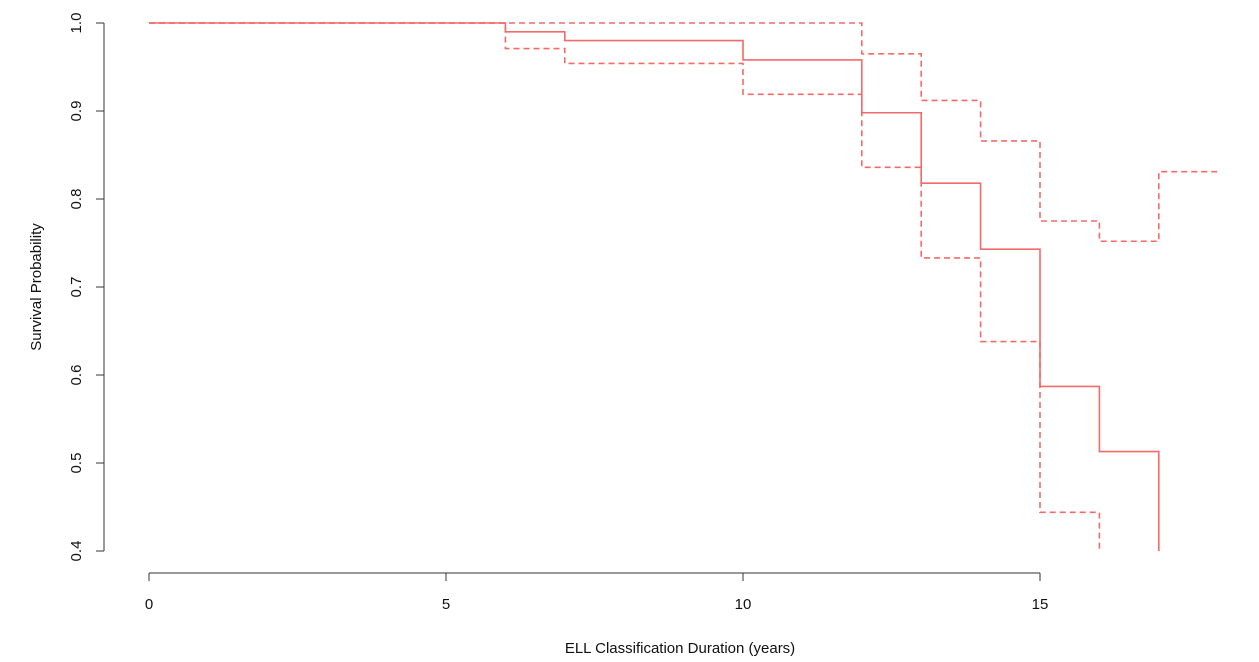  What do you see at coordinates (76, 287) in the screenshot?
I see `y-tick-label: 0.7` at bounding box center [76, 287].